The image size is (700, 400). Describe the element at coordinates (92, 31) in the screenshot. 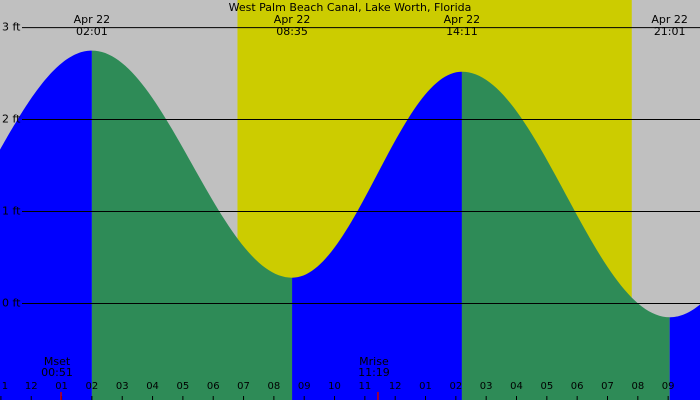

I see `extreme-time-label: 02:01` at that location.